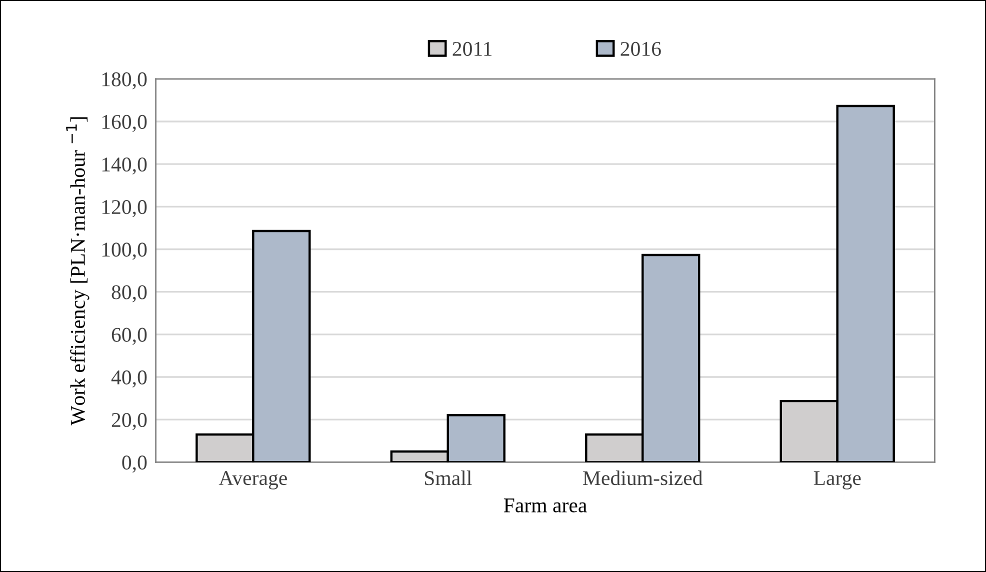 The height and width of the screenshot is (572, 986). I want to click on y-tick-label: 140,0, so click(124, 166).